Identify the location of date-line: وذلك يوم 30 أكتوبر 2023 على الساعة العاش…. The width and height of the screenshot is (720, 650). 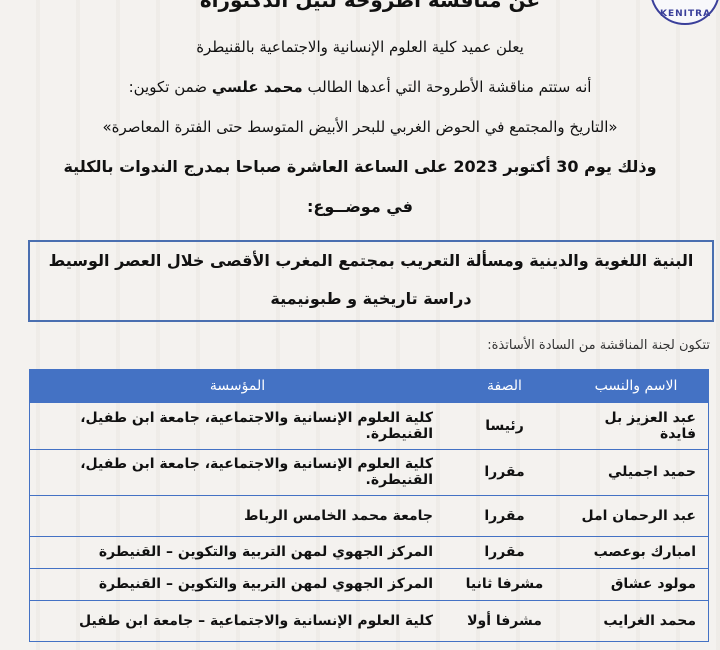
(360, 166).